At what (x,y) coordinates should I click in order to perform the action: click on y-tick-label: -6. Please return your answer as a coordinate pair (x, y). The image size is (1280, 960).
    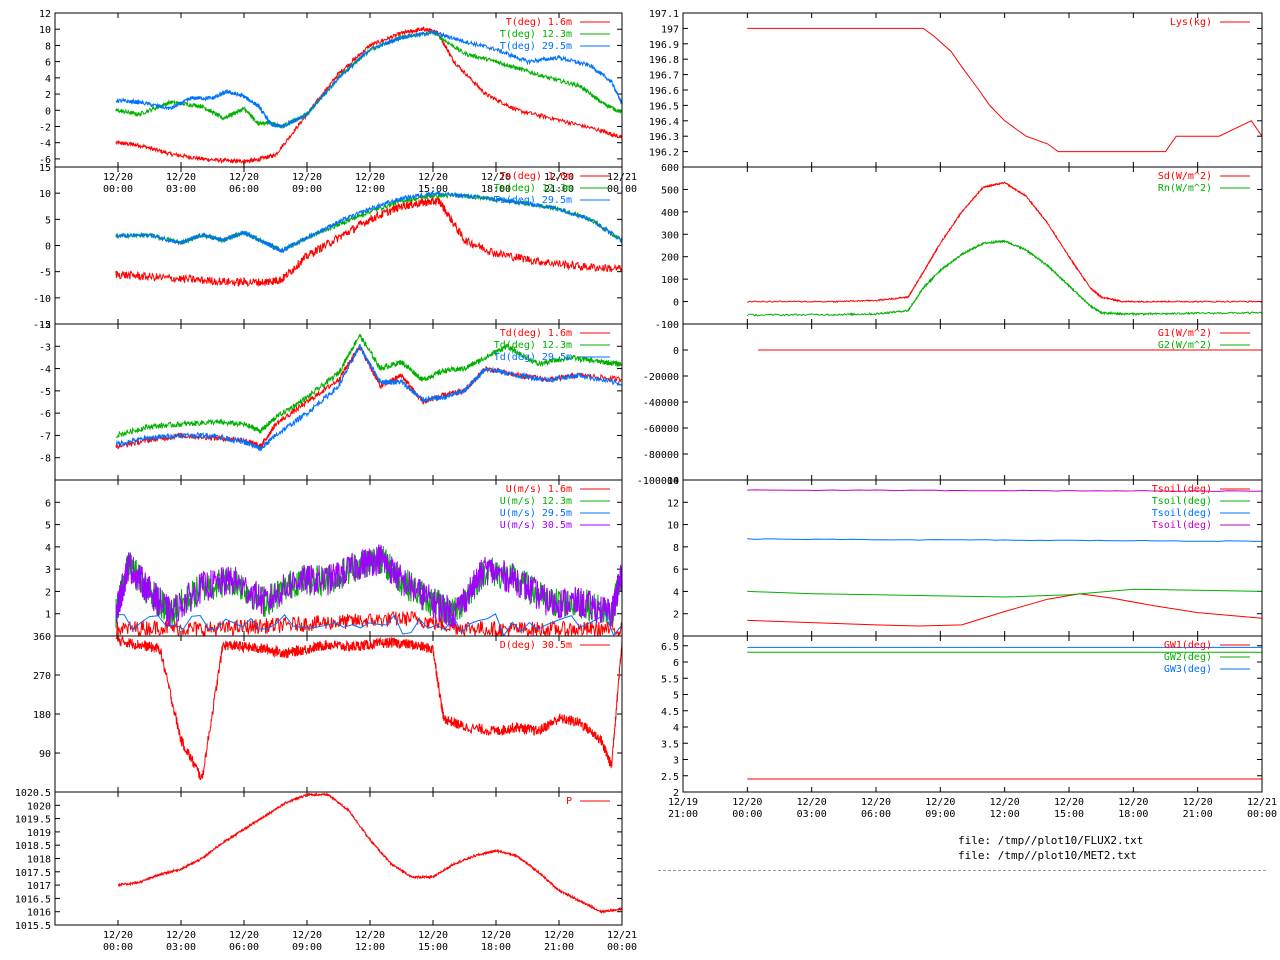
    Looking at the image, I should click on (45, 414).